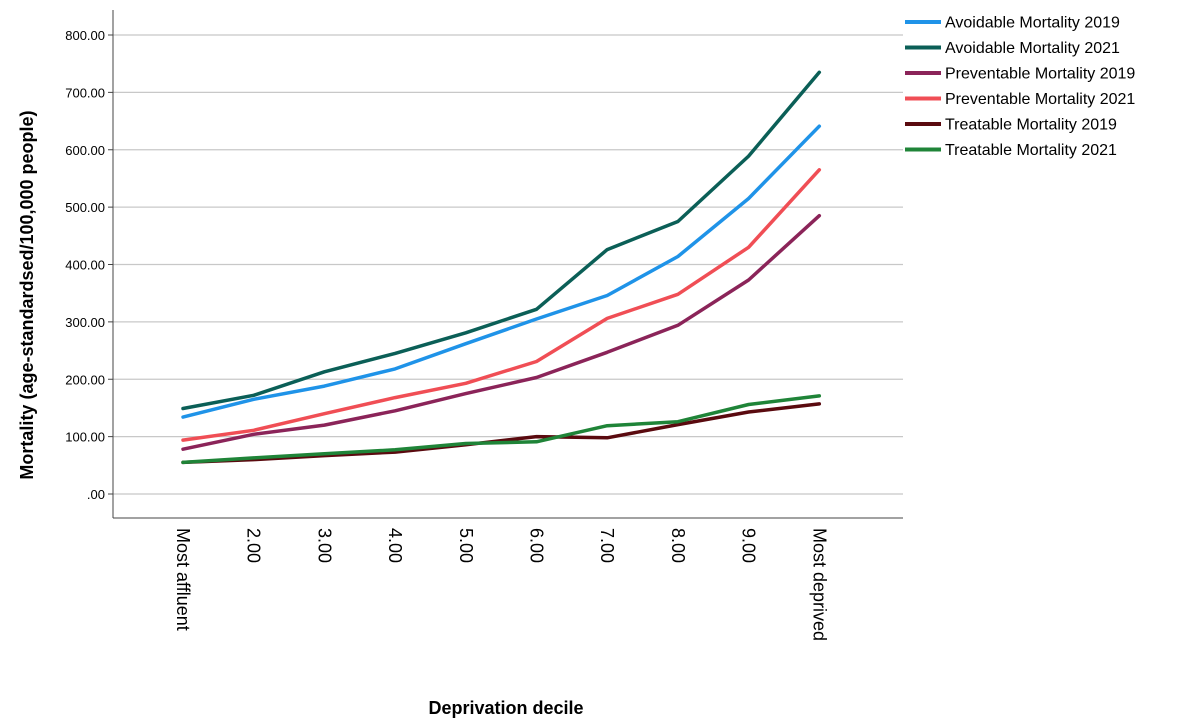 This screenshot has width=1182, height=726. What do you see at coordinates (819, 584) in the screenshot?
I see `x-tick-label: Most deprived` at bounding box center [819, 584].